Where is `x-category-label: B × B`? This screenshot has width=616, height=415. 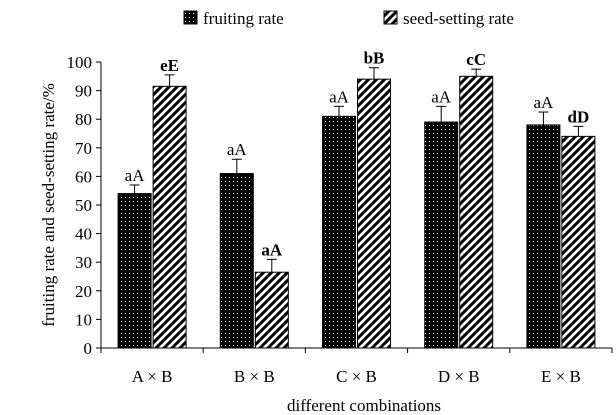
x-category-label: B × B is located at coordinates (254, 376).